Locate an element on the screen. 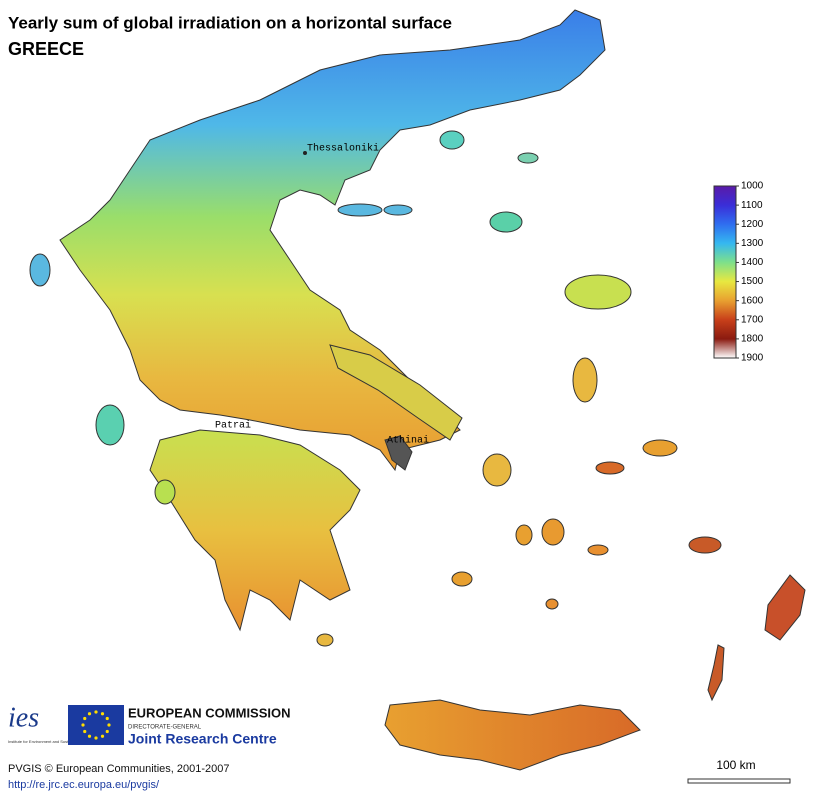  thasos is located at coordinates (452, 140).